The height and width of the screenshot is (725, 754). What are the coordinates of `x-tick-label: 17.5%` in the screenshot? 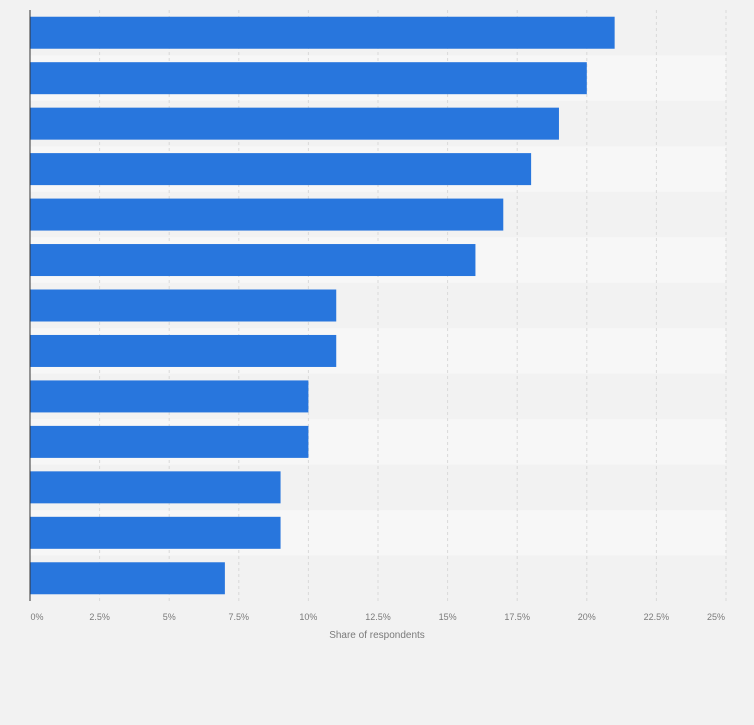 It's located at (517, 617).